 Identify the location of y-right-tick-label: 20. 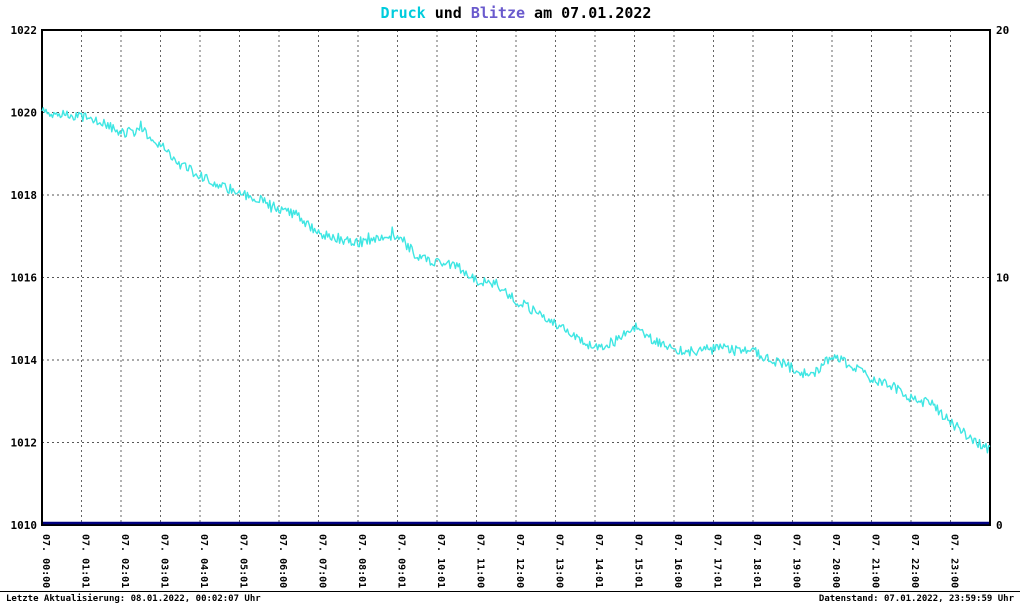
(1002, 30).